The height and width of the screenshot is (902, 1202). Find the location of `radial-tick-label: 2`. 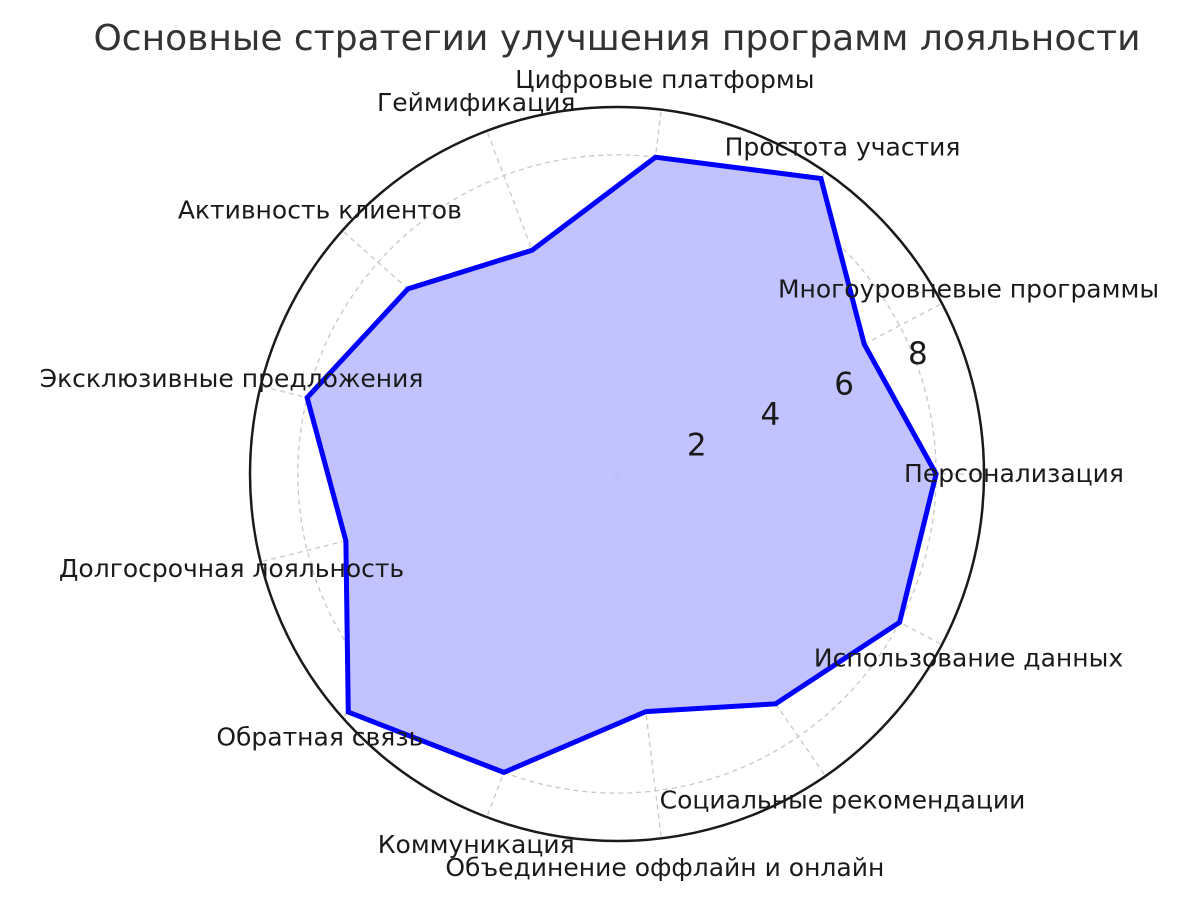

radial-tick-label: 2 is located at coordinates (697, 445).